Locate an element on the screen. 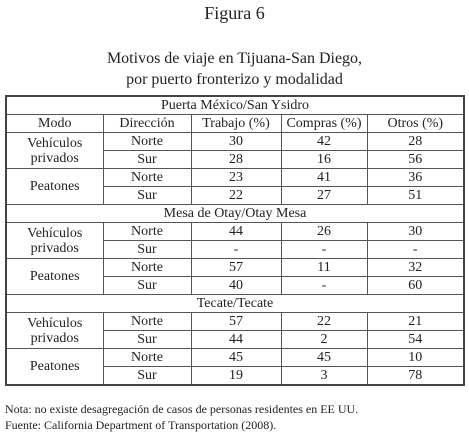  value-cell: 10 is located at coordinates (415, 357).